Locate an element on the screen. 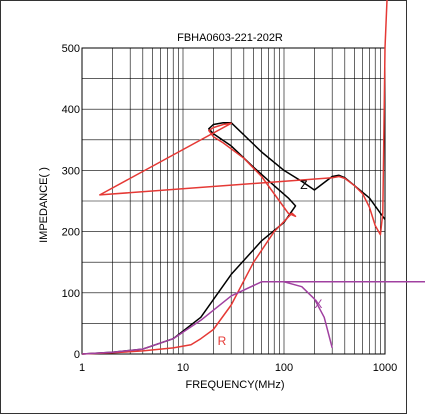 The width and height of the screenshot is (425, 415). x-axis-label: FREQUENCY(MHz) is located at coordinates (235, 385).